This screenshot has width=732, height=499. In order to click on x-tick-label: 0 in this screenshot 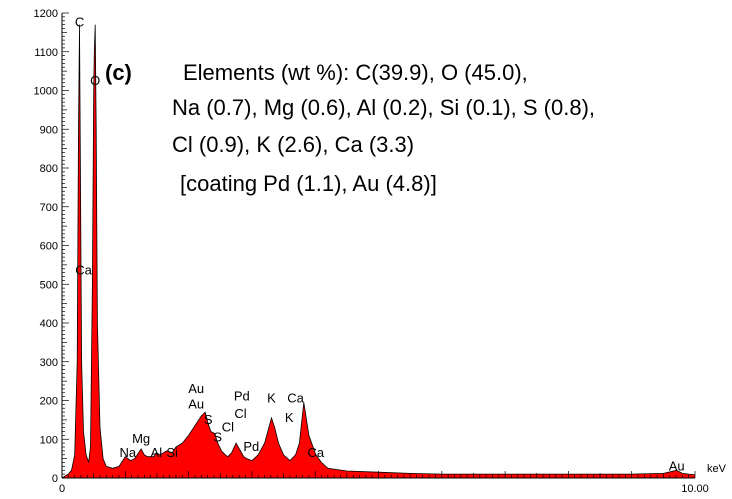, I will do `click(62, 489)`.